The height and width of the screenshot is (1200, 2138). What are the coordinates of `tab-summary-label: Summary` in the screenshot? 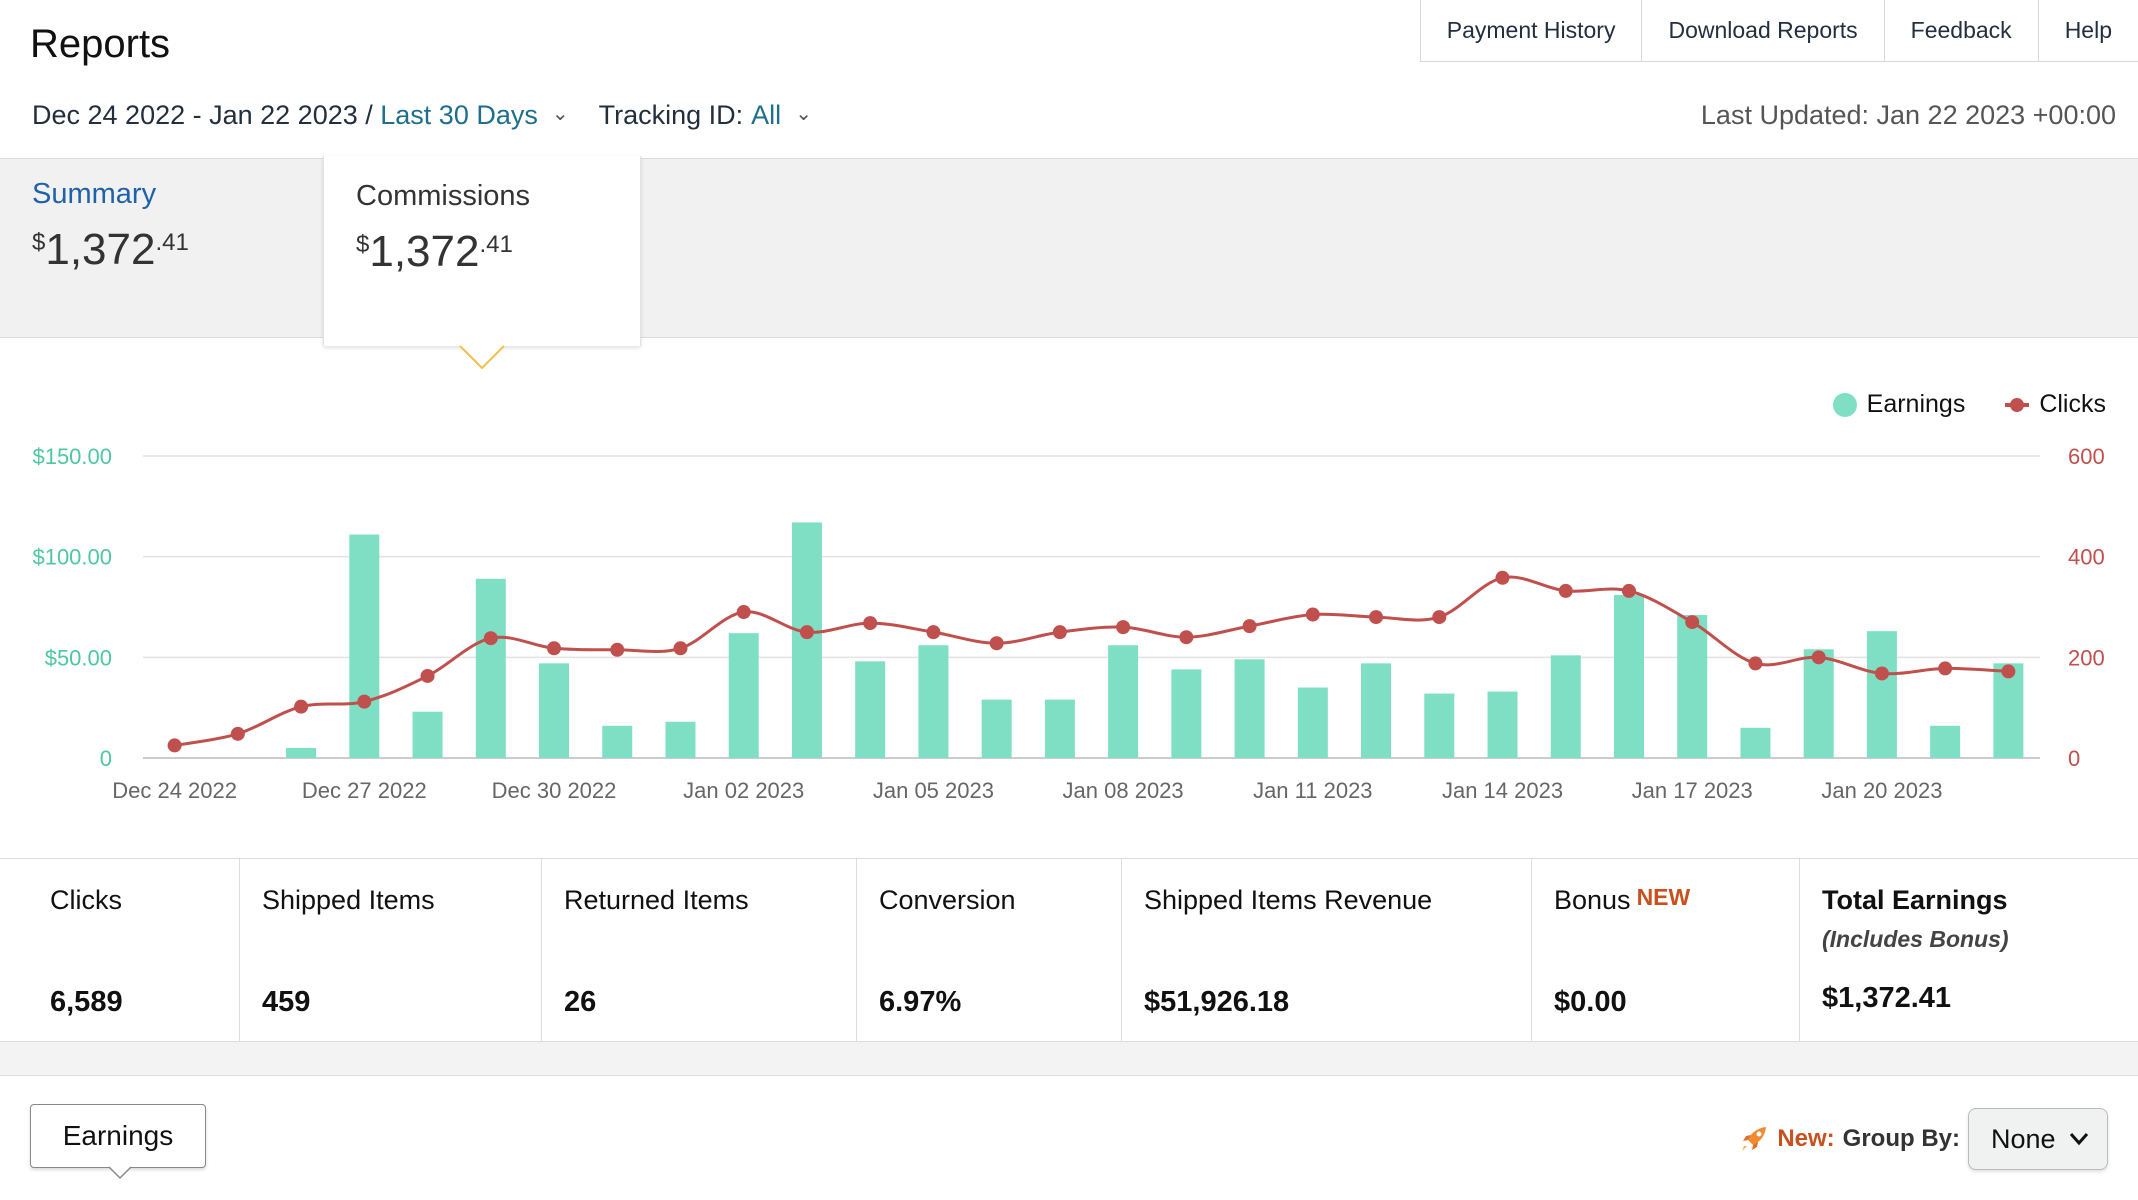 It's located at (94, 194).